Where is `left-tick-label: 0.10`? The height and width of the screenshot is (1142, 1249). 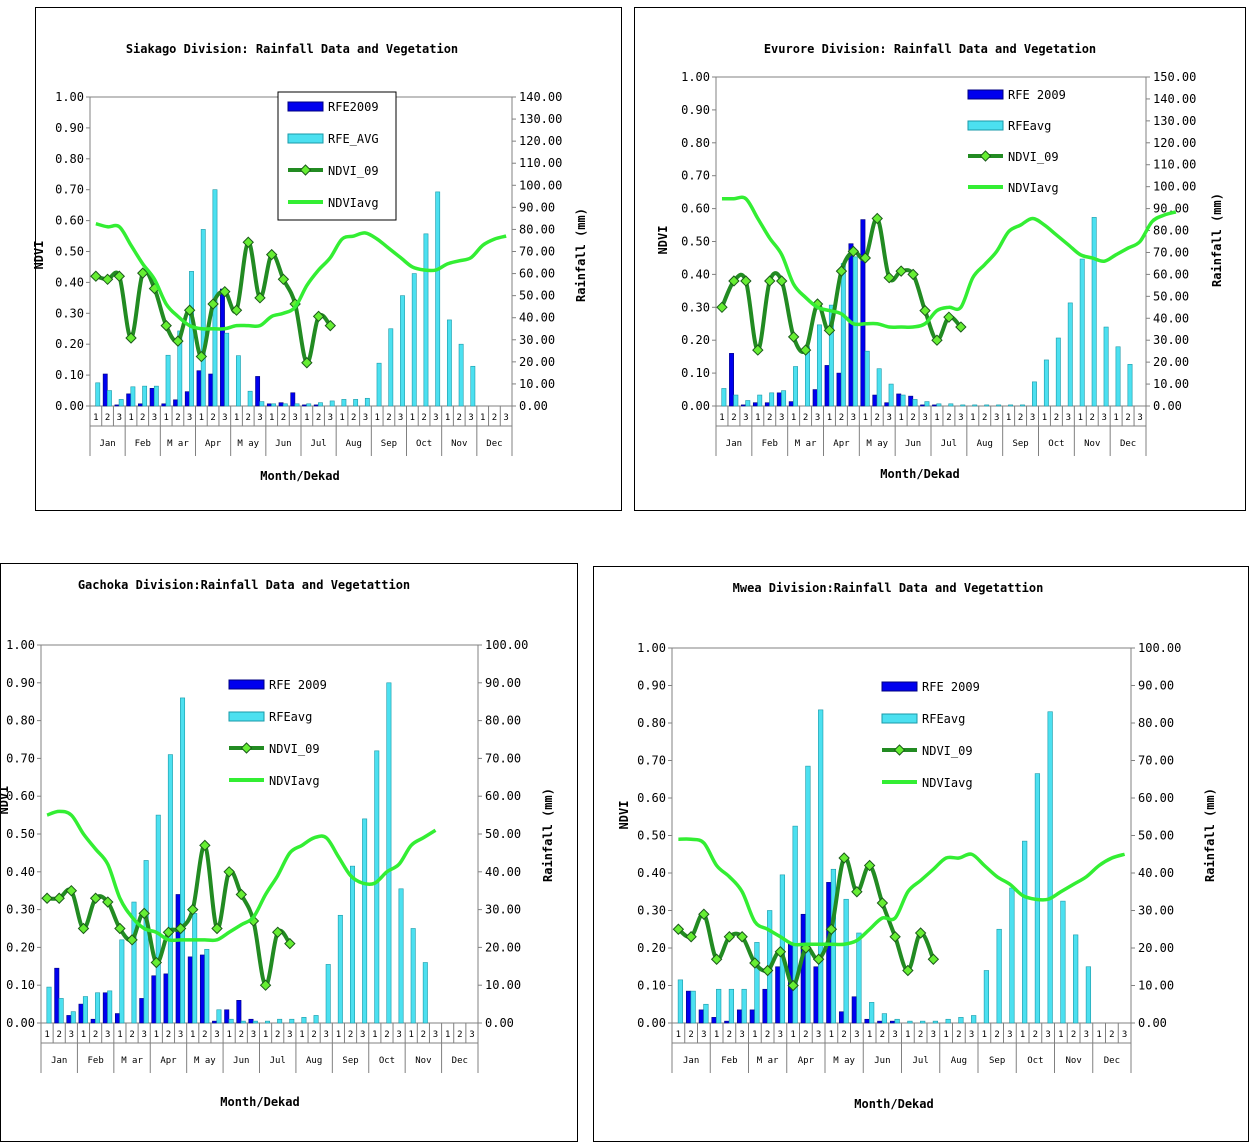
left-tick-label: 0.10 is located at coordinates (20, 985).